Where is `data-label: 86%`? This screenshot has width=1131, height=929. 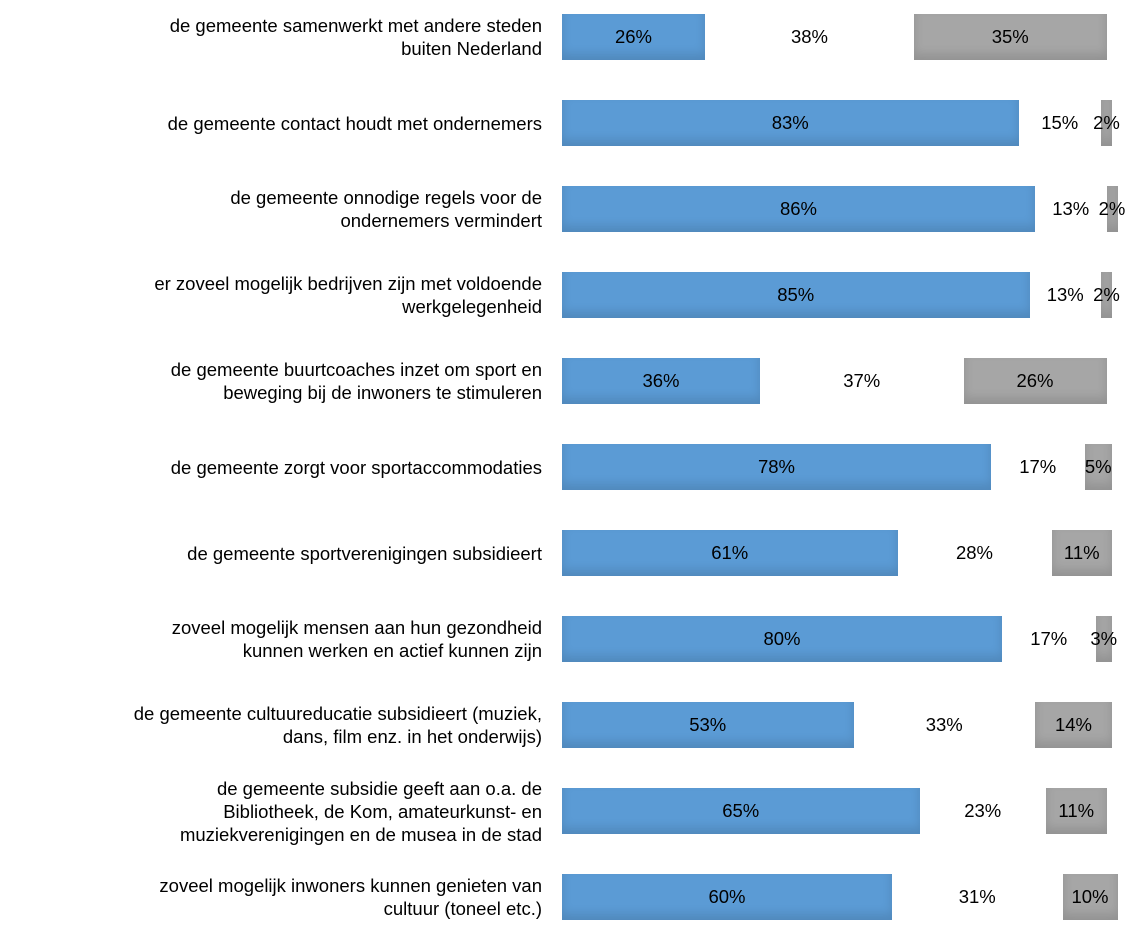
data-label: 86% is located at coordinates (798, 208).